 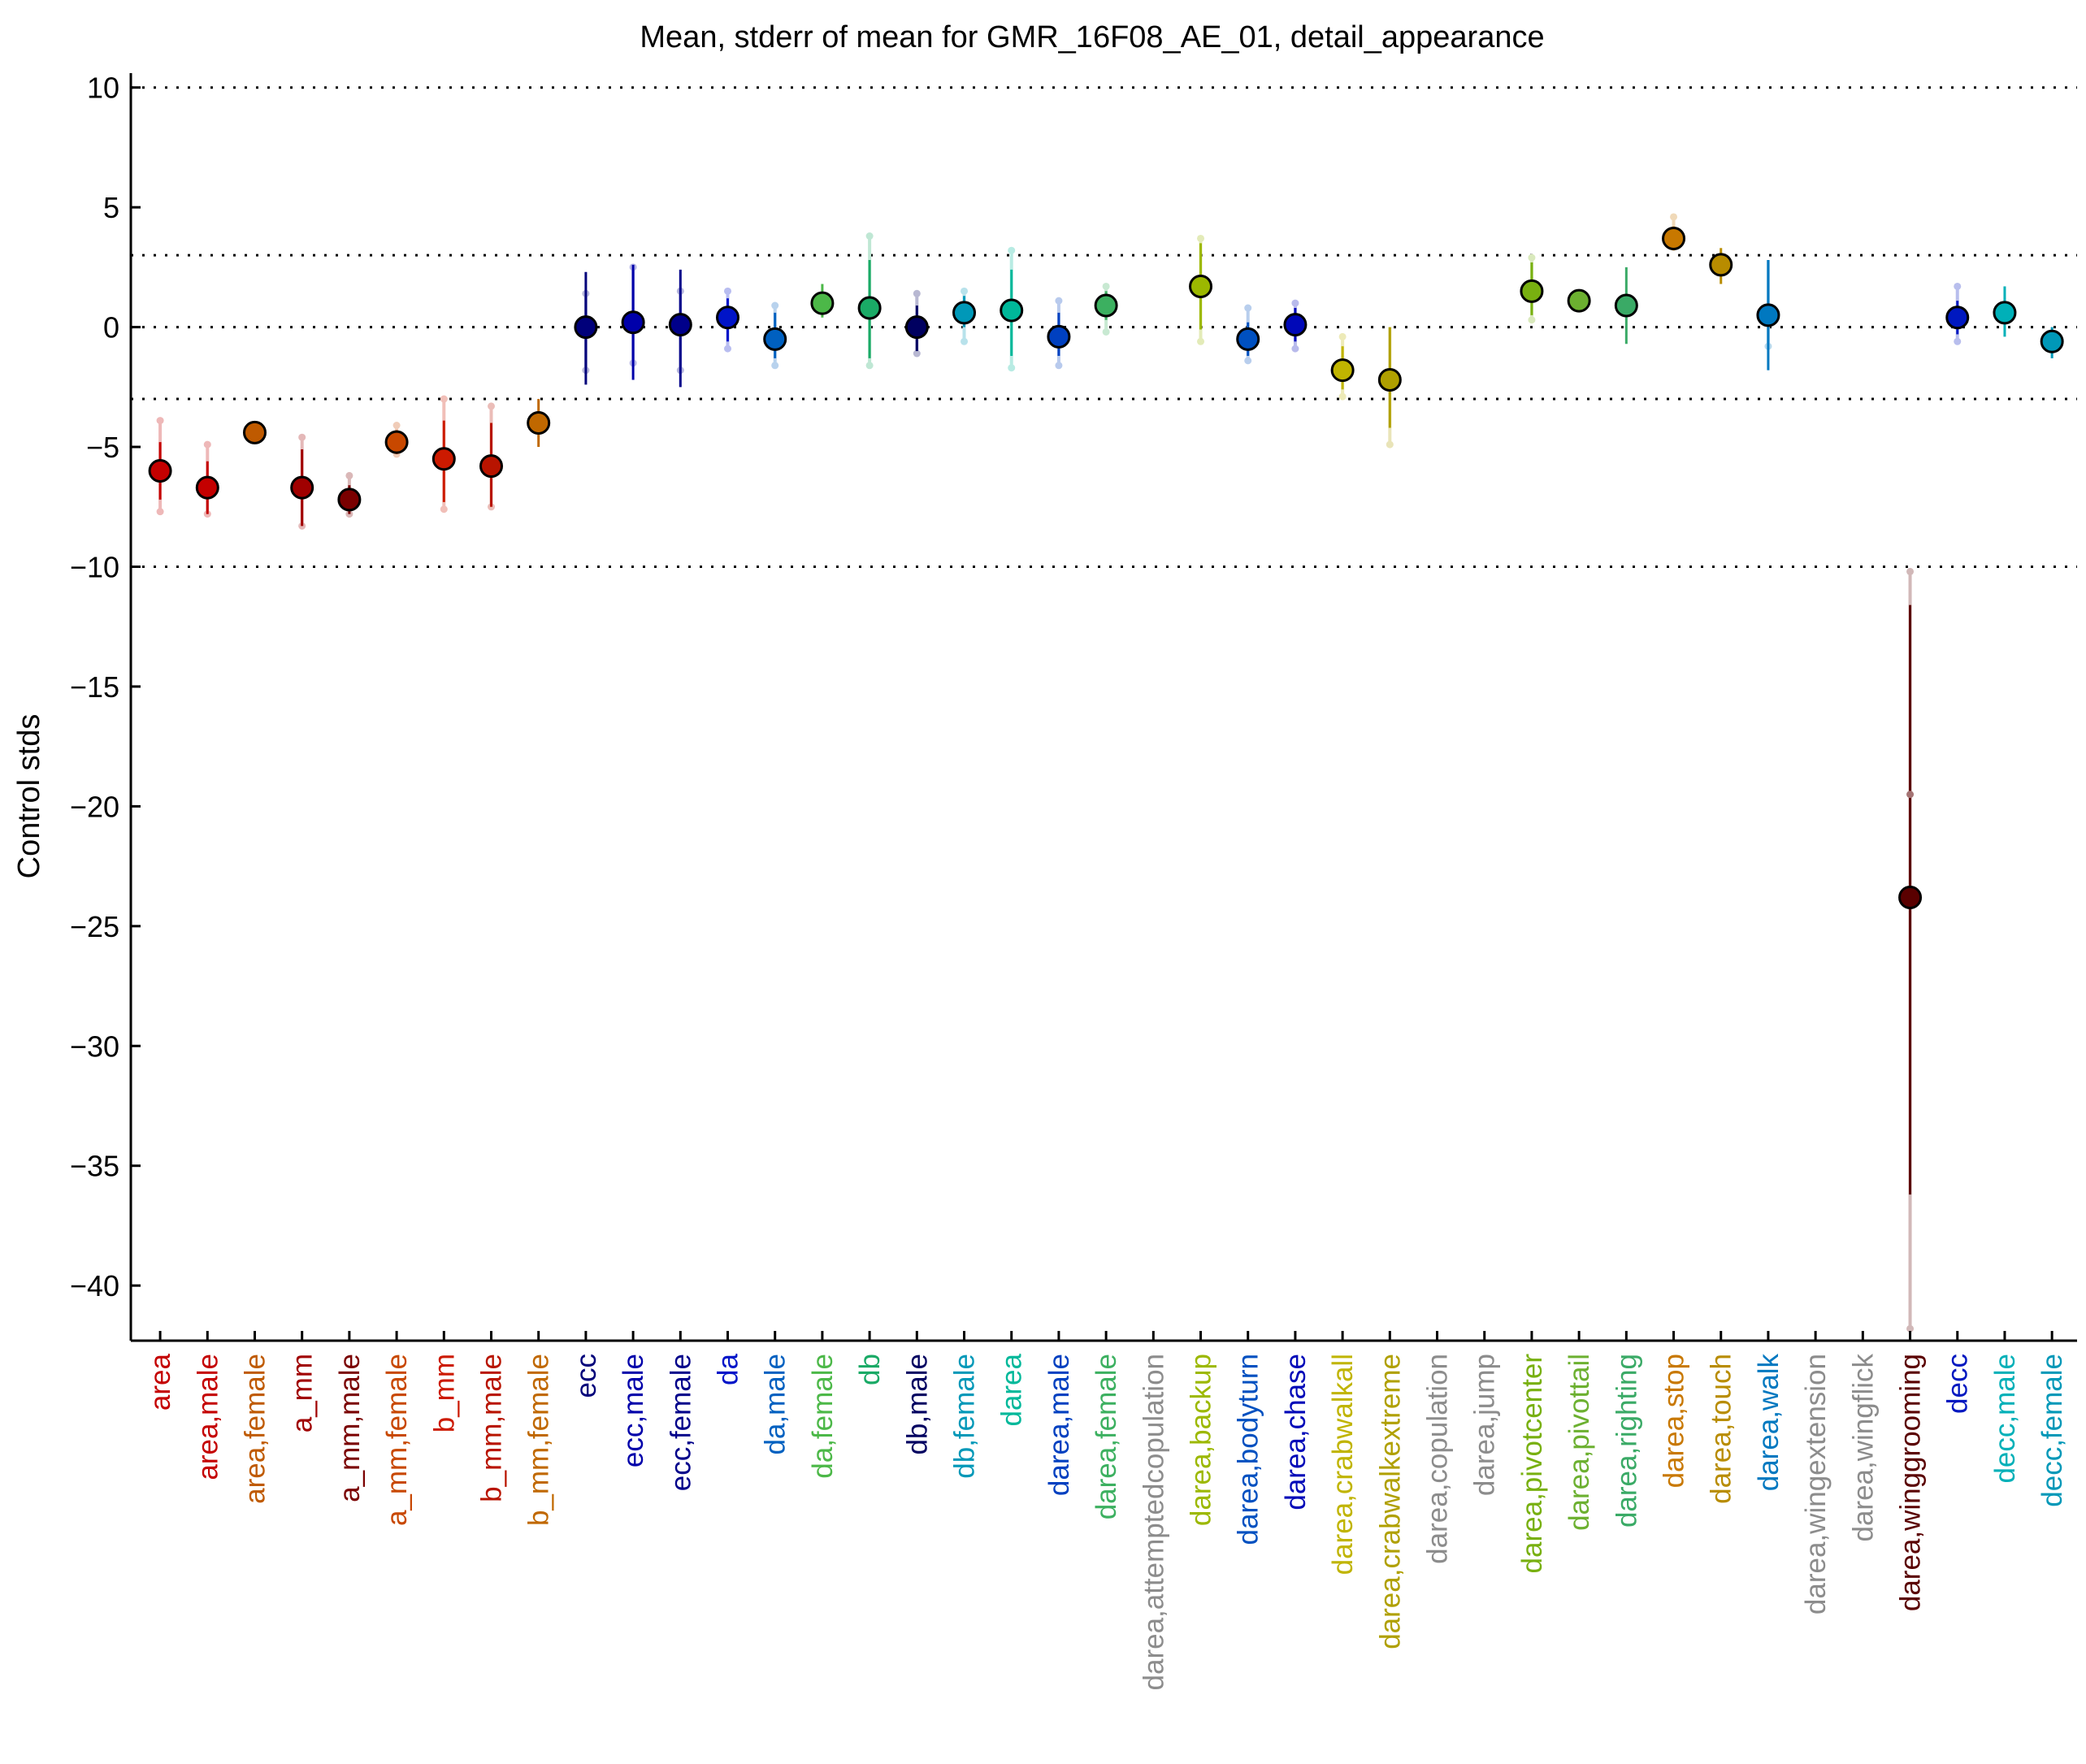 What do you see at coordinates (2005, 1419) in the screenshot?
I see `x-tick-label: decc,male` at bounding box center [2005, 1419].